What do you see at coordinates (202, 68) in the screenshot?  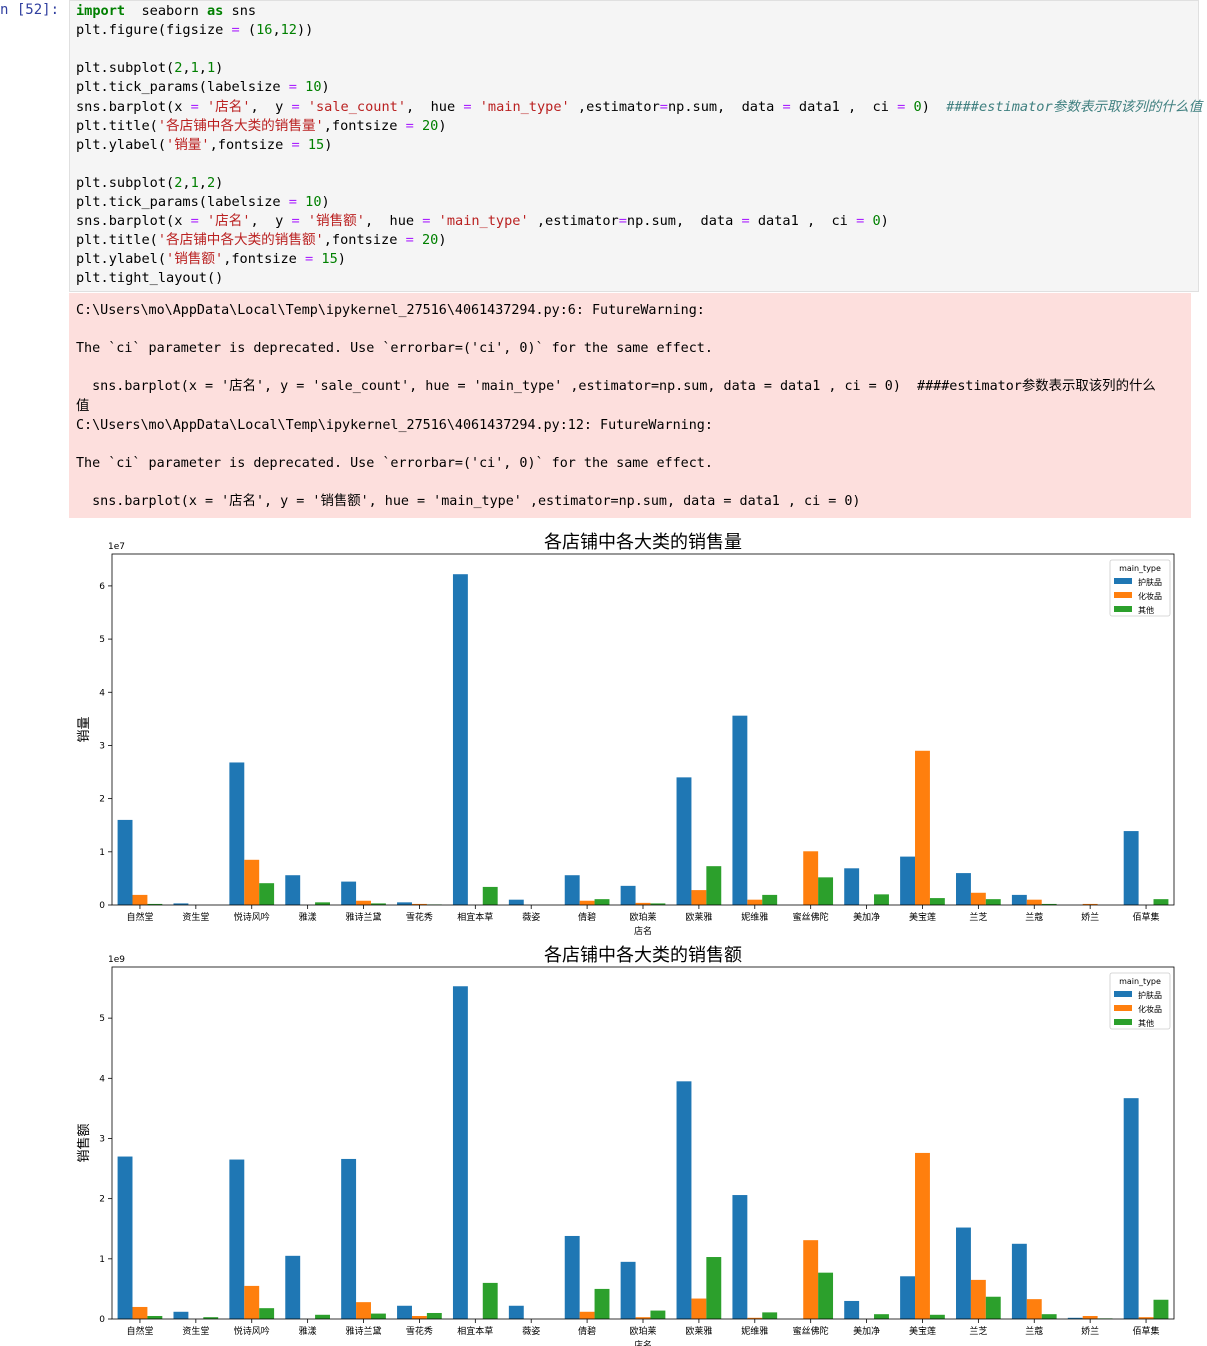 I see `code-token: ,` at bounding box center [202, 68].